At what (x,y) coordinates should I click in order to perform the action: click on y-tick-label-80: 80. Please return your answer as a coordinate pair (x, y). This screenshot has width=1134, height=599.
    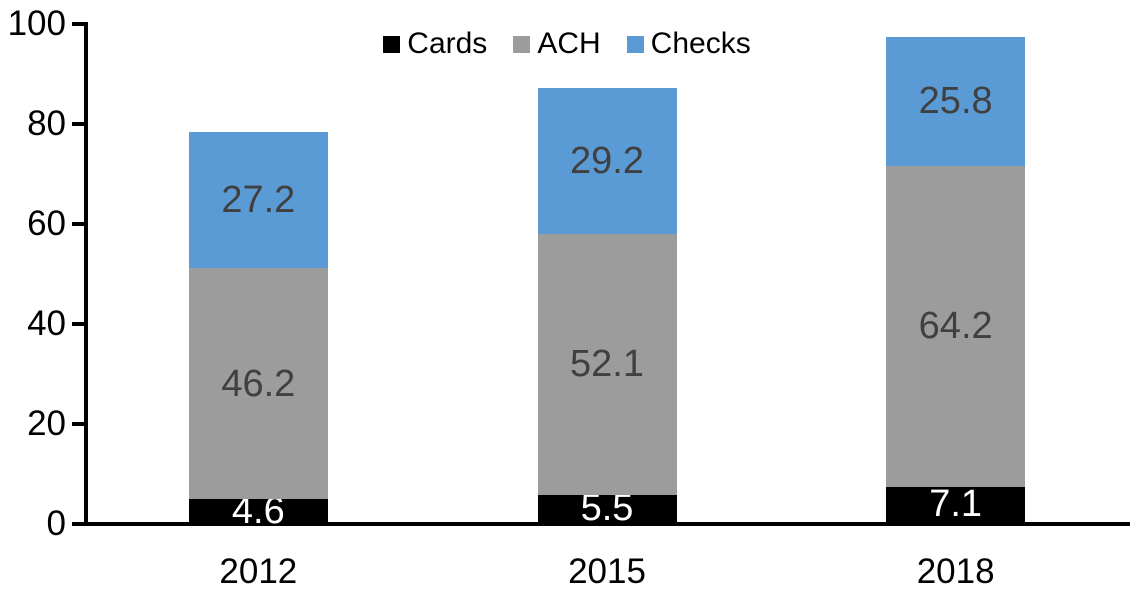
    Looking at the image, I should click on (46, 123).